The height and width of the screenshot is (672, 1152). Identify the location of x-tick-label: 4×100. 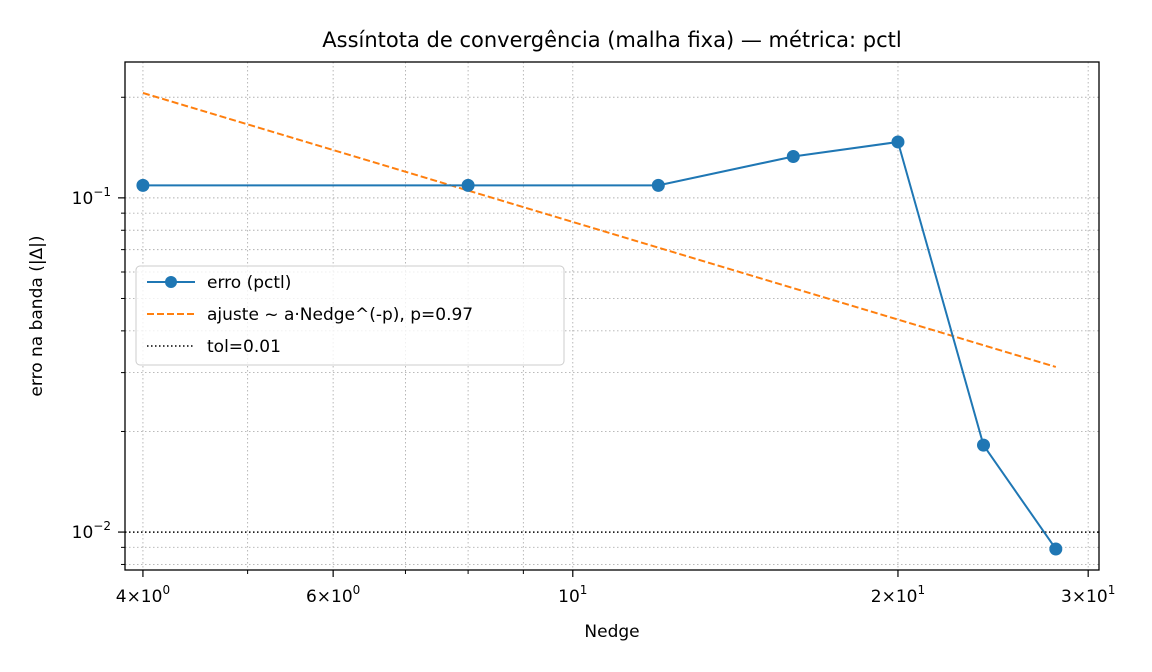
(143, 595).